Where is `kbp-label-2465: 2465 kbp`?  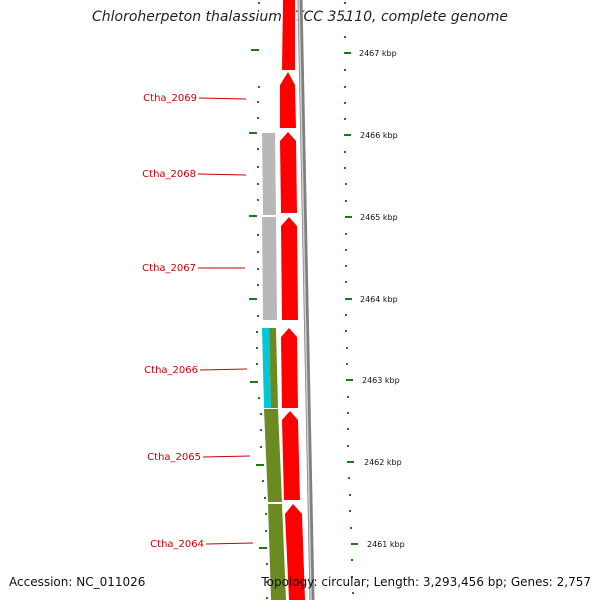 kbp-label-2465: 2465 kbp is located at coordinates (379, 217).